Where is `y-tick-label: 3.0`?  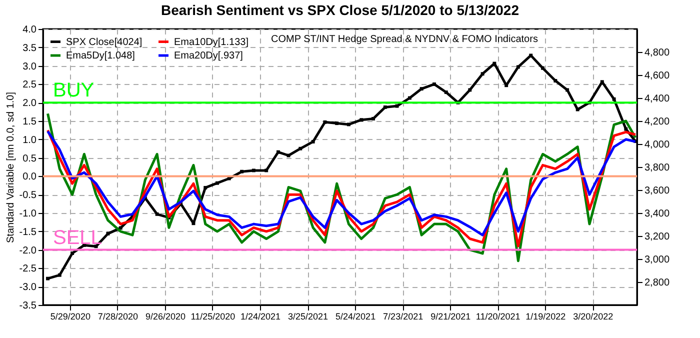 y-tick-label: 3.0 is located at coordinates (29, 66).